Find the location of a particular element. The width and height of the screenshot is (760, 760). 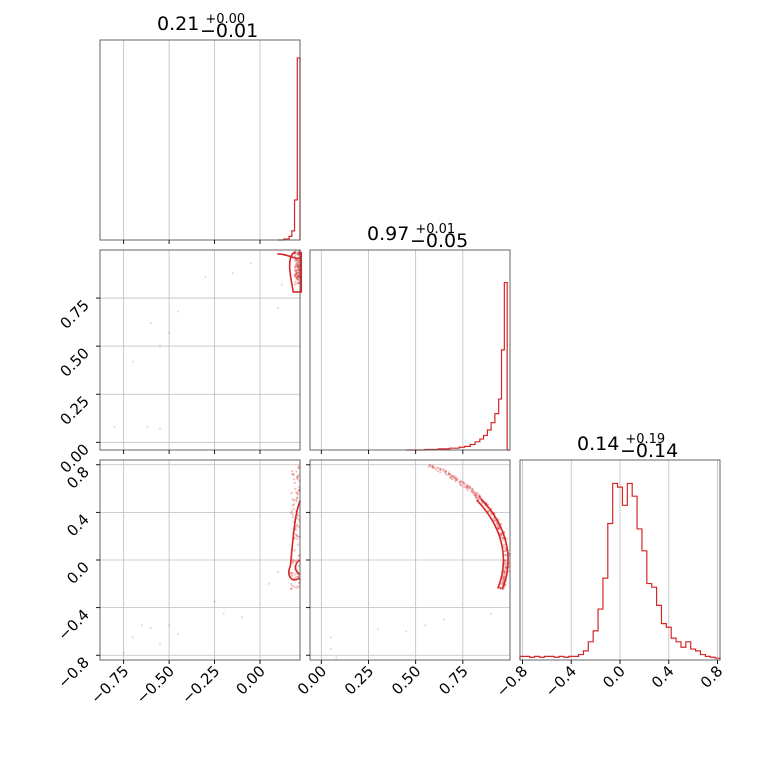

x-tick-label-col3-0: −0.8 is located at coordinates (512, 681).